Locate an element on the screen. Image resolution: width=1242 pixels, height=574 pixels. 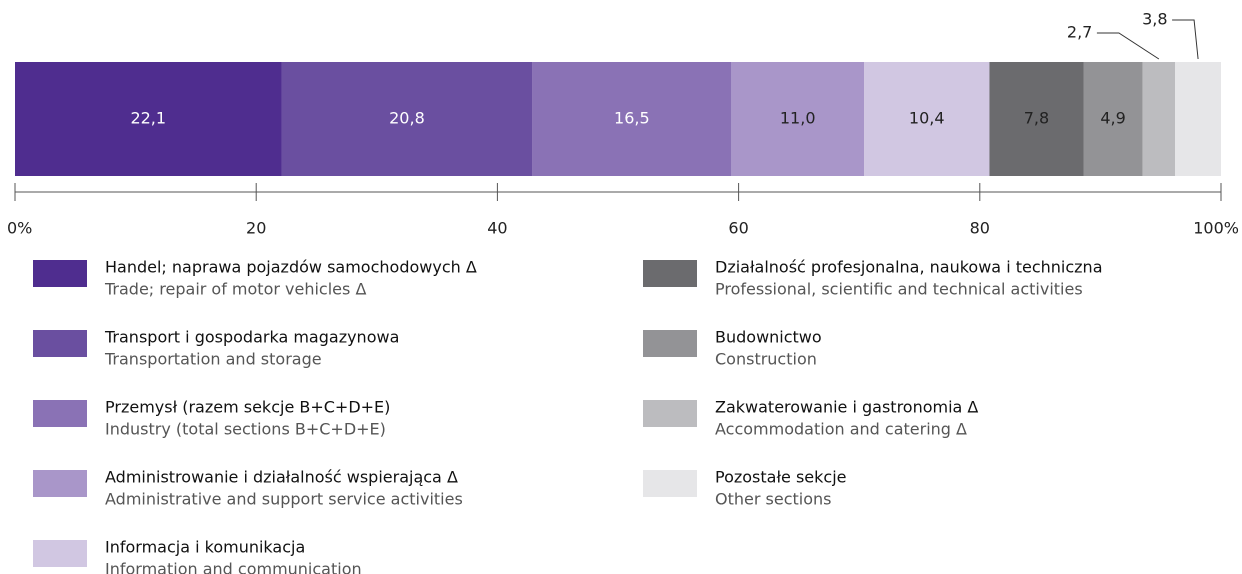
legend-label-en: Accommodation and catering Δ is located at coordinates (841, 429).